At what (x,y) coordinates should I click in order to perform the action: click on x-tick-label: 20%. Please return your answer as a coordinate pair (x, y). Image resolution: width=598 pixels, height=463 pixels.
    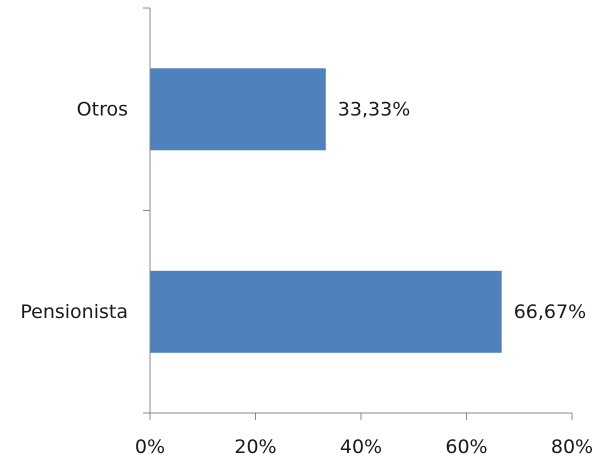
    Looking at the image, I should click on (255, 447).